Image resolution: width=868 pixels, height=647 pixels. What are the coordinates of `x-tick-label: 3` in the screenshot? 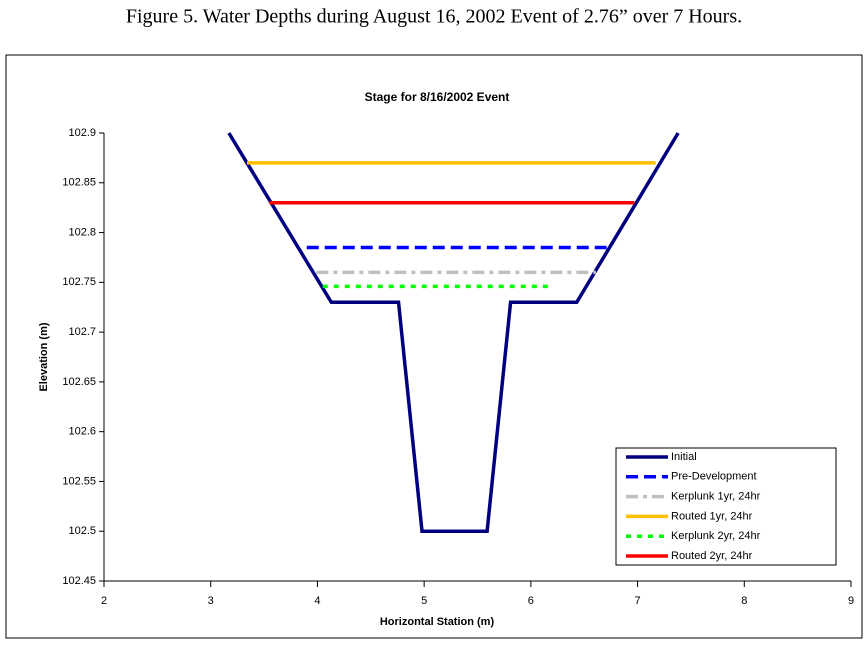 It's located at (211, 601).